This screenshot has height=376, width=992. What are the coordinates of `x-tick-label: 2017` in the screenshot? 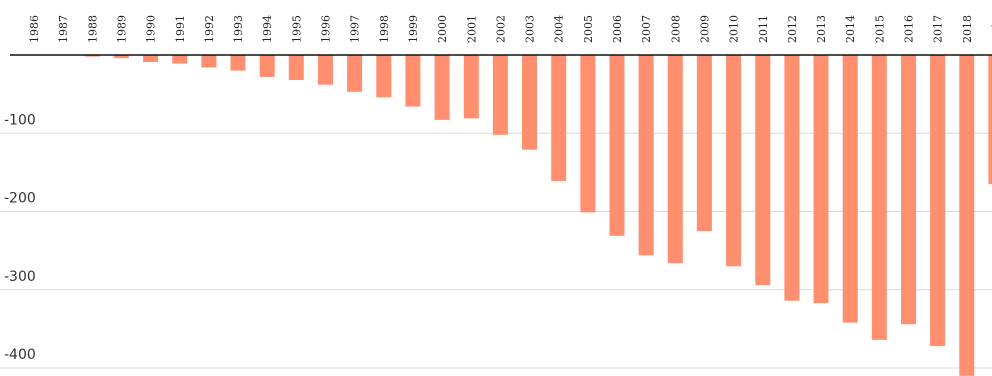 It's located at (938, 29).